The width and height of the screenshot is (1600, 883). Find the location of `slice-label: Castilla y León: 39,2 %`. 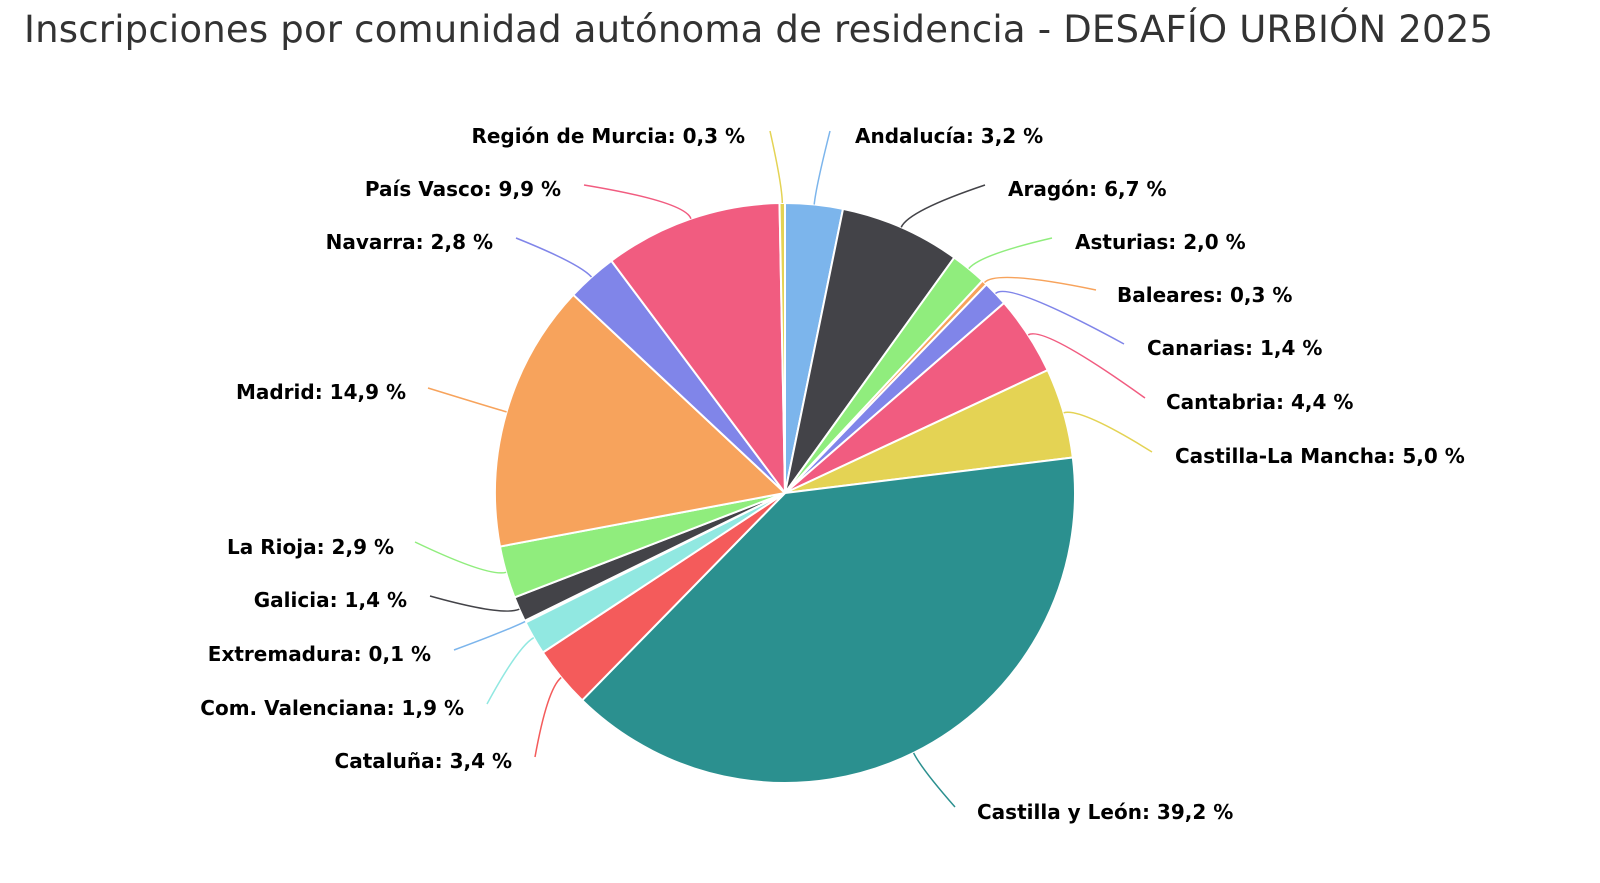

slice-label: Castilla y León: 39,2 % is located at coordinates (1105, 812).